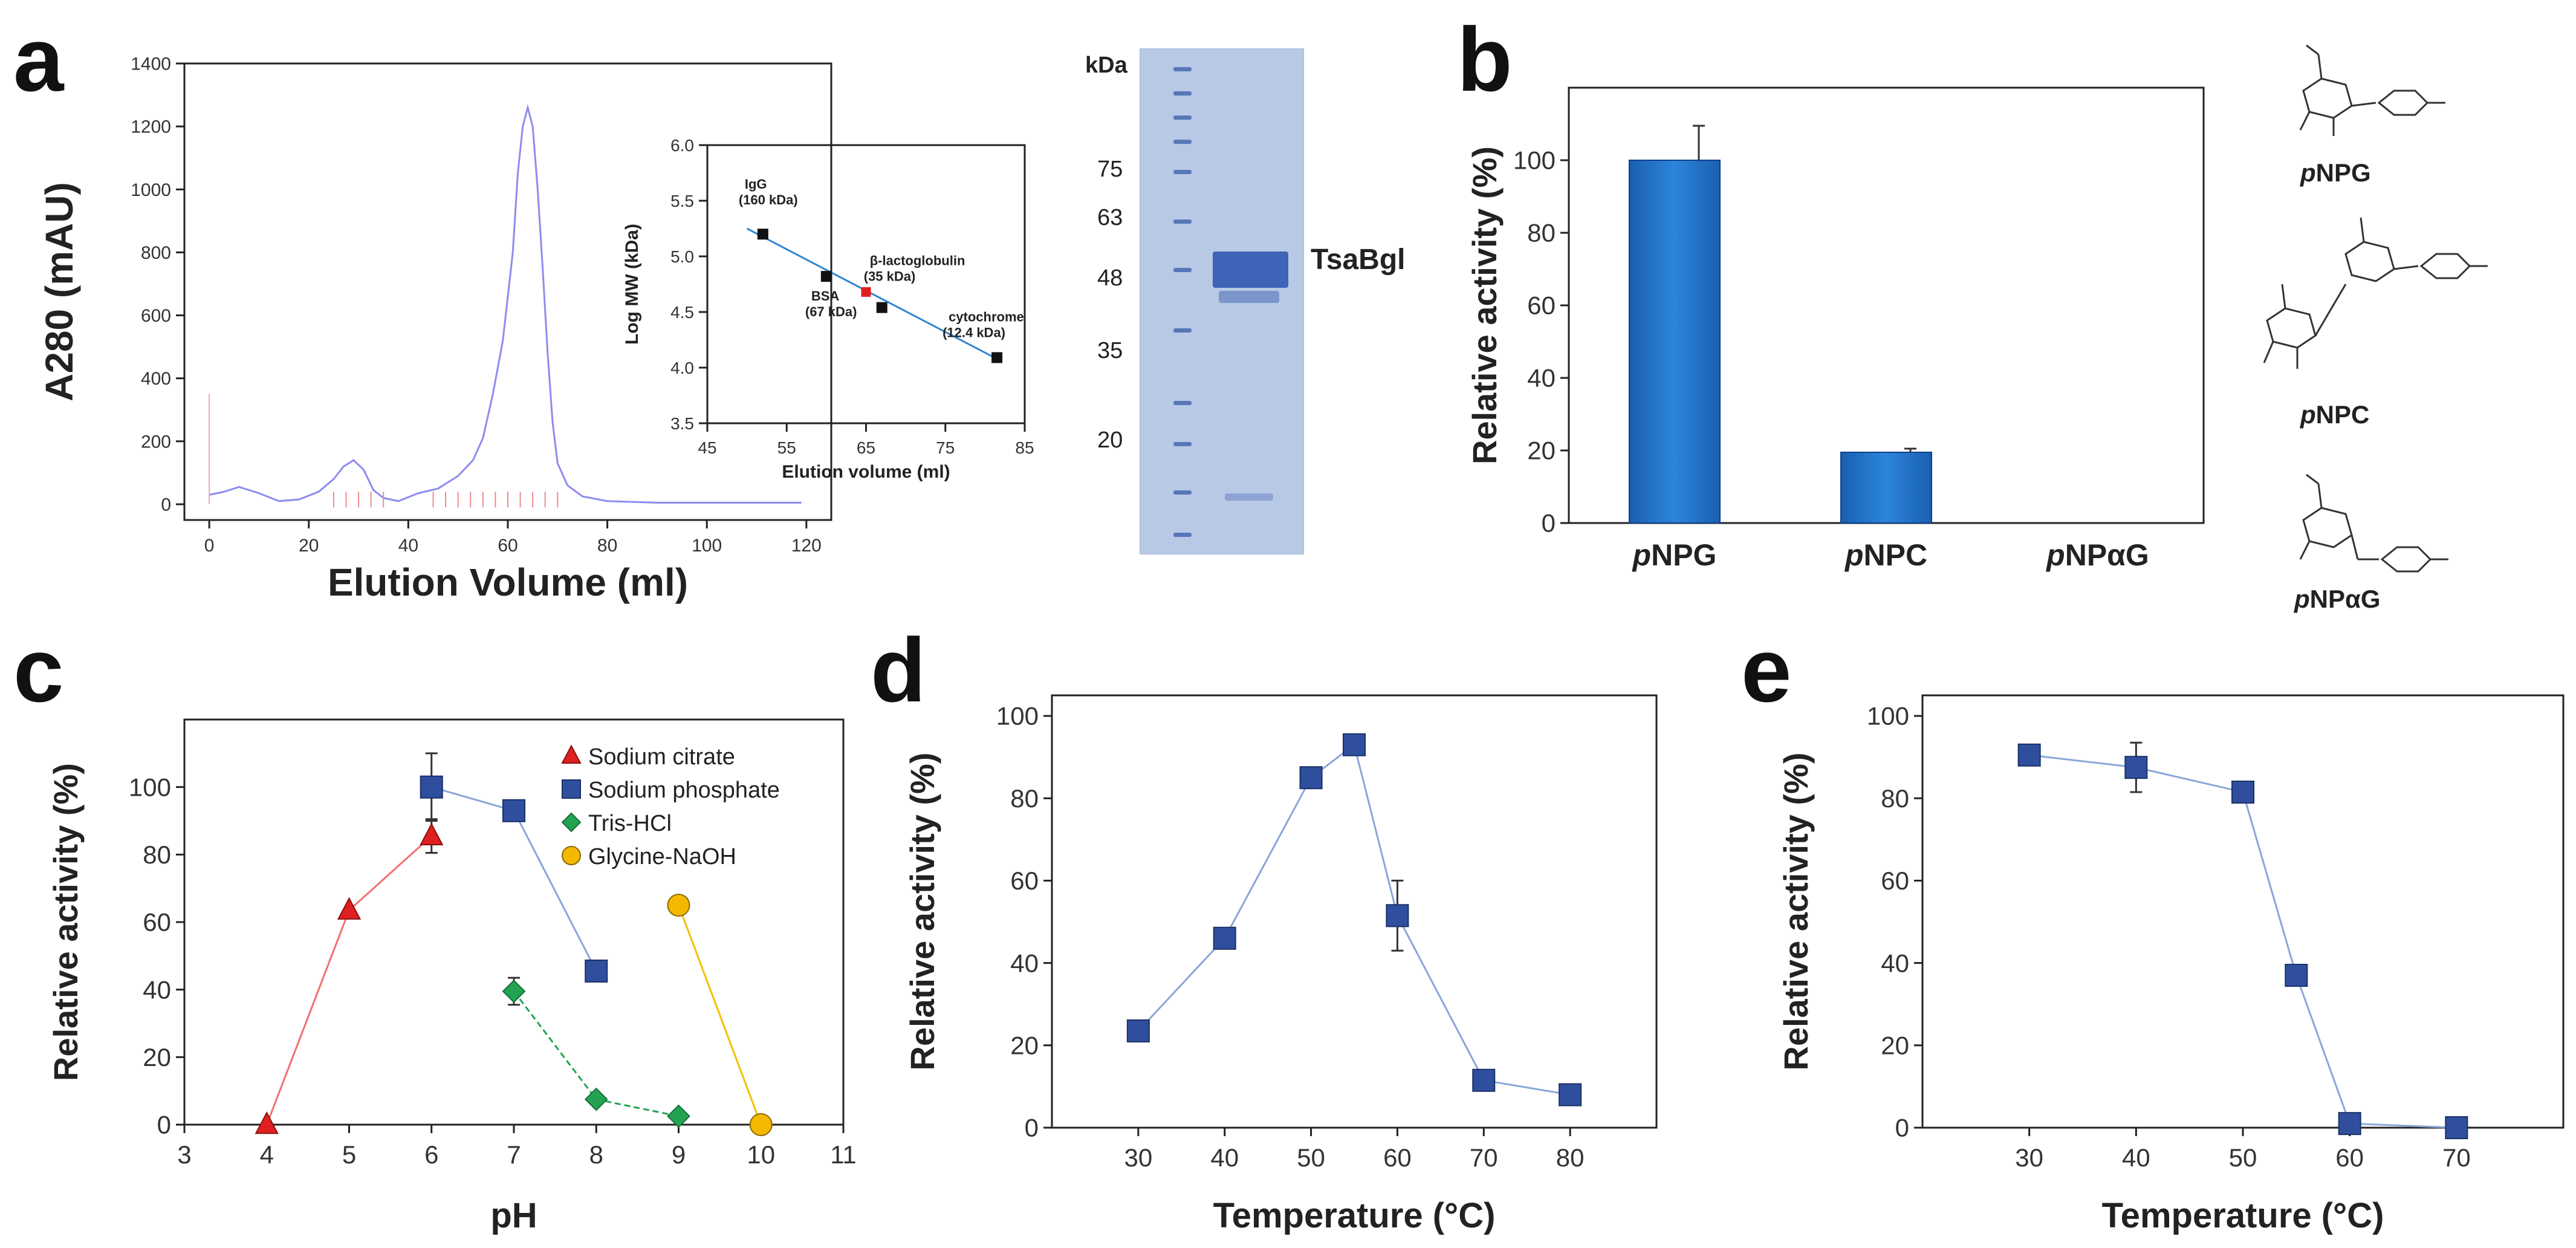  I want to click on panel-letter-a: a, so click(39, 59).